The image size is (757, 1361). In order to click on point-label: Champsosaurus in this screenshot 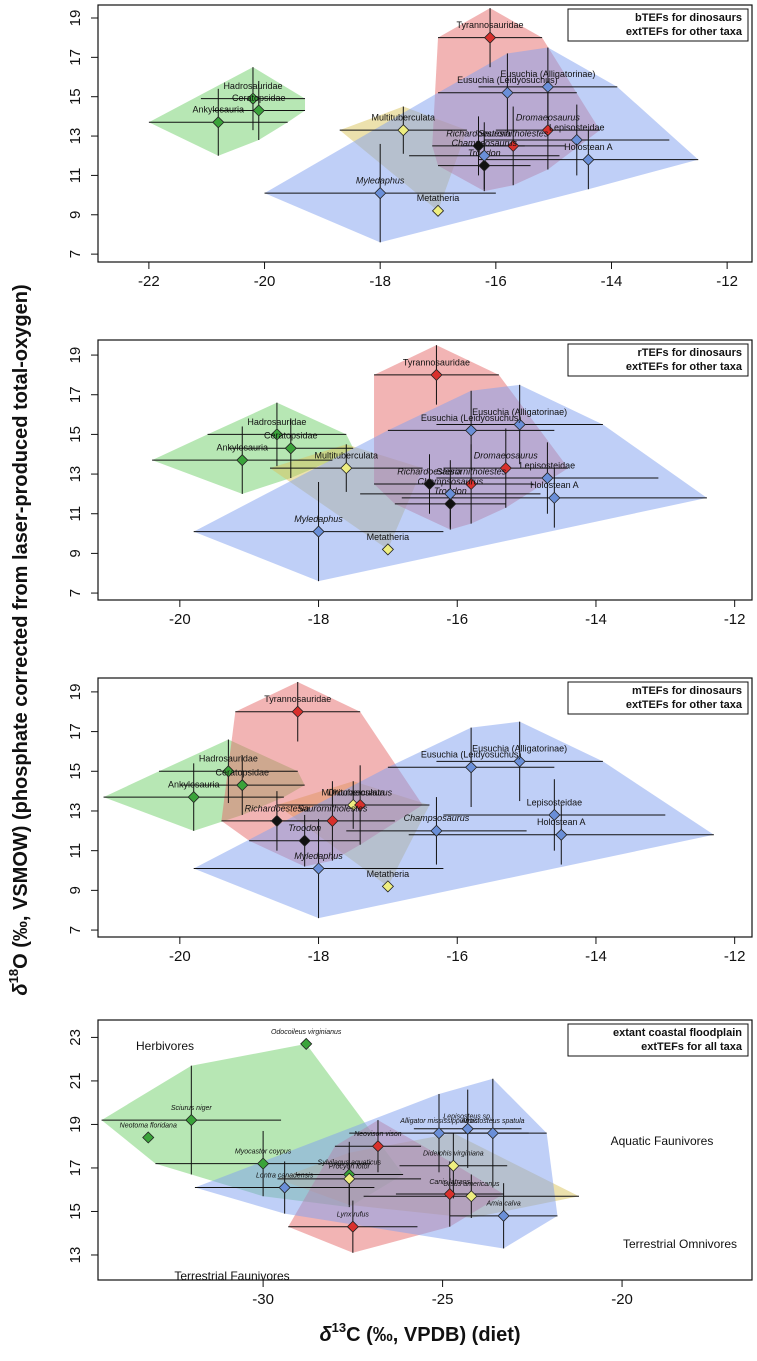, I will do `click(451, 481)`.